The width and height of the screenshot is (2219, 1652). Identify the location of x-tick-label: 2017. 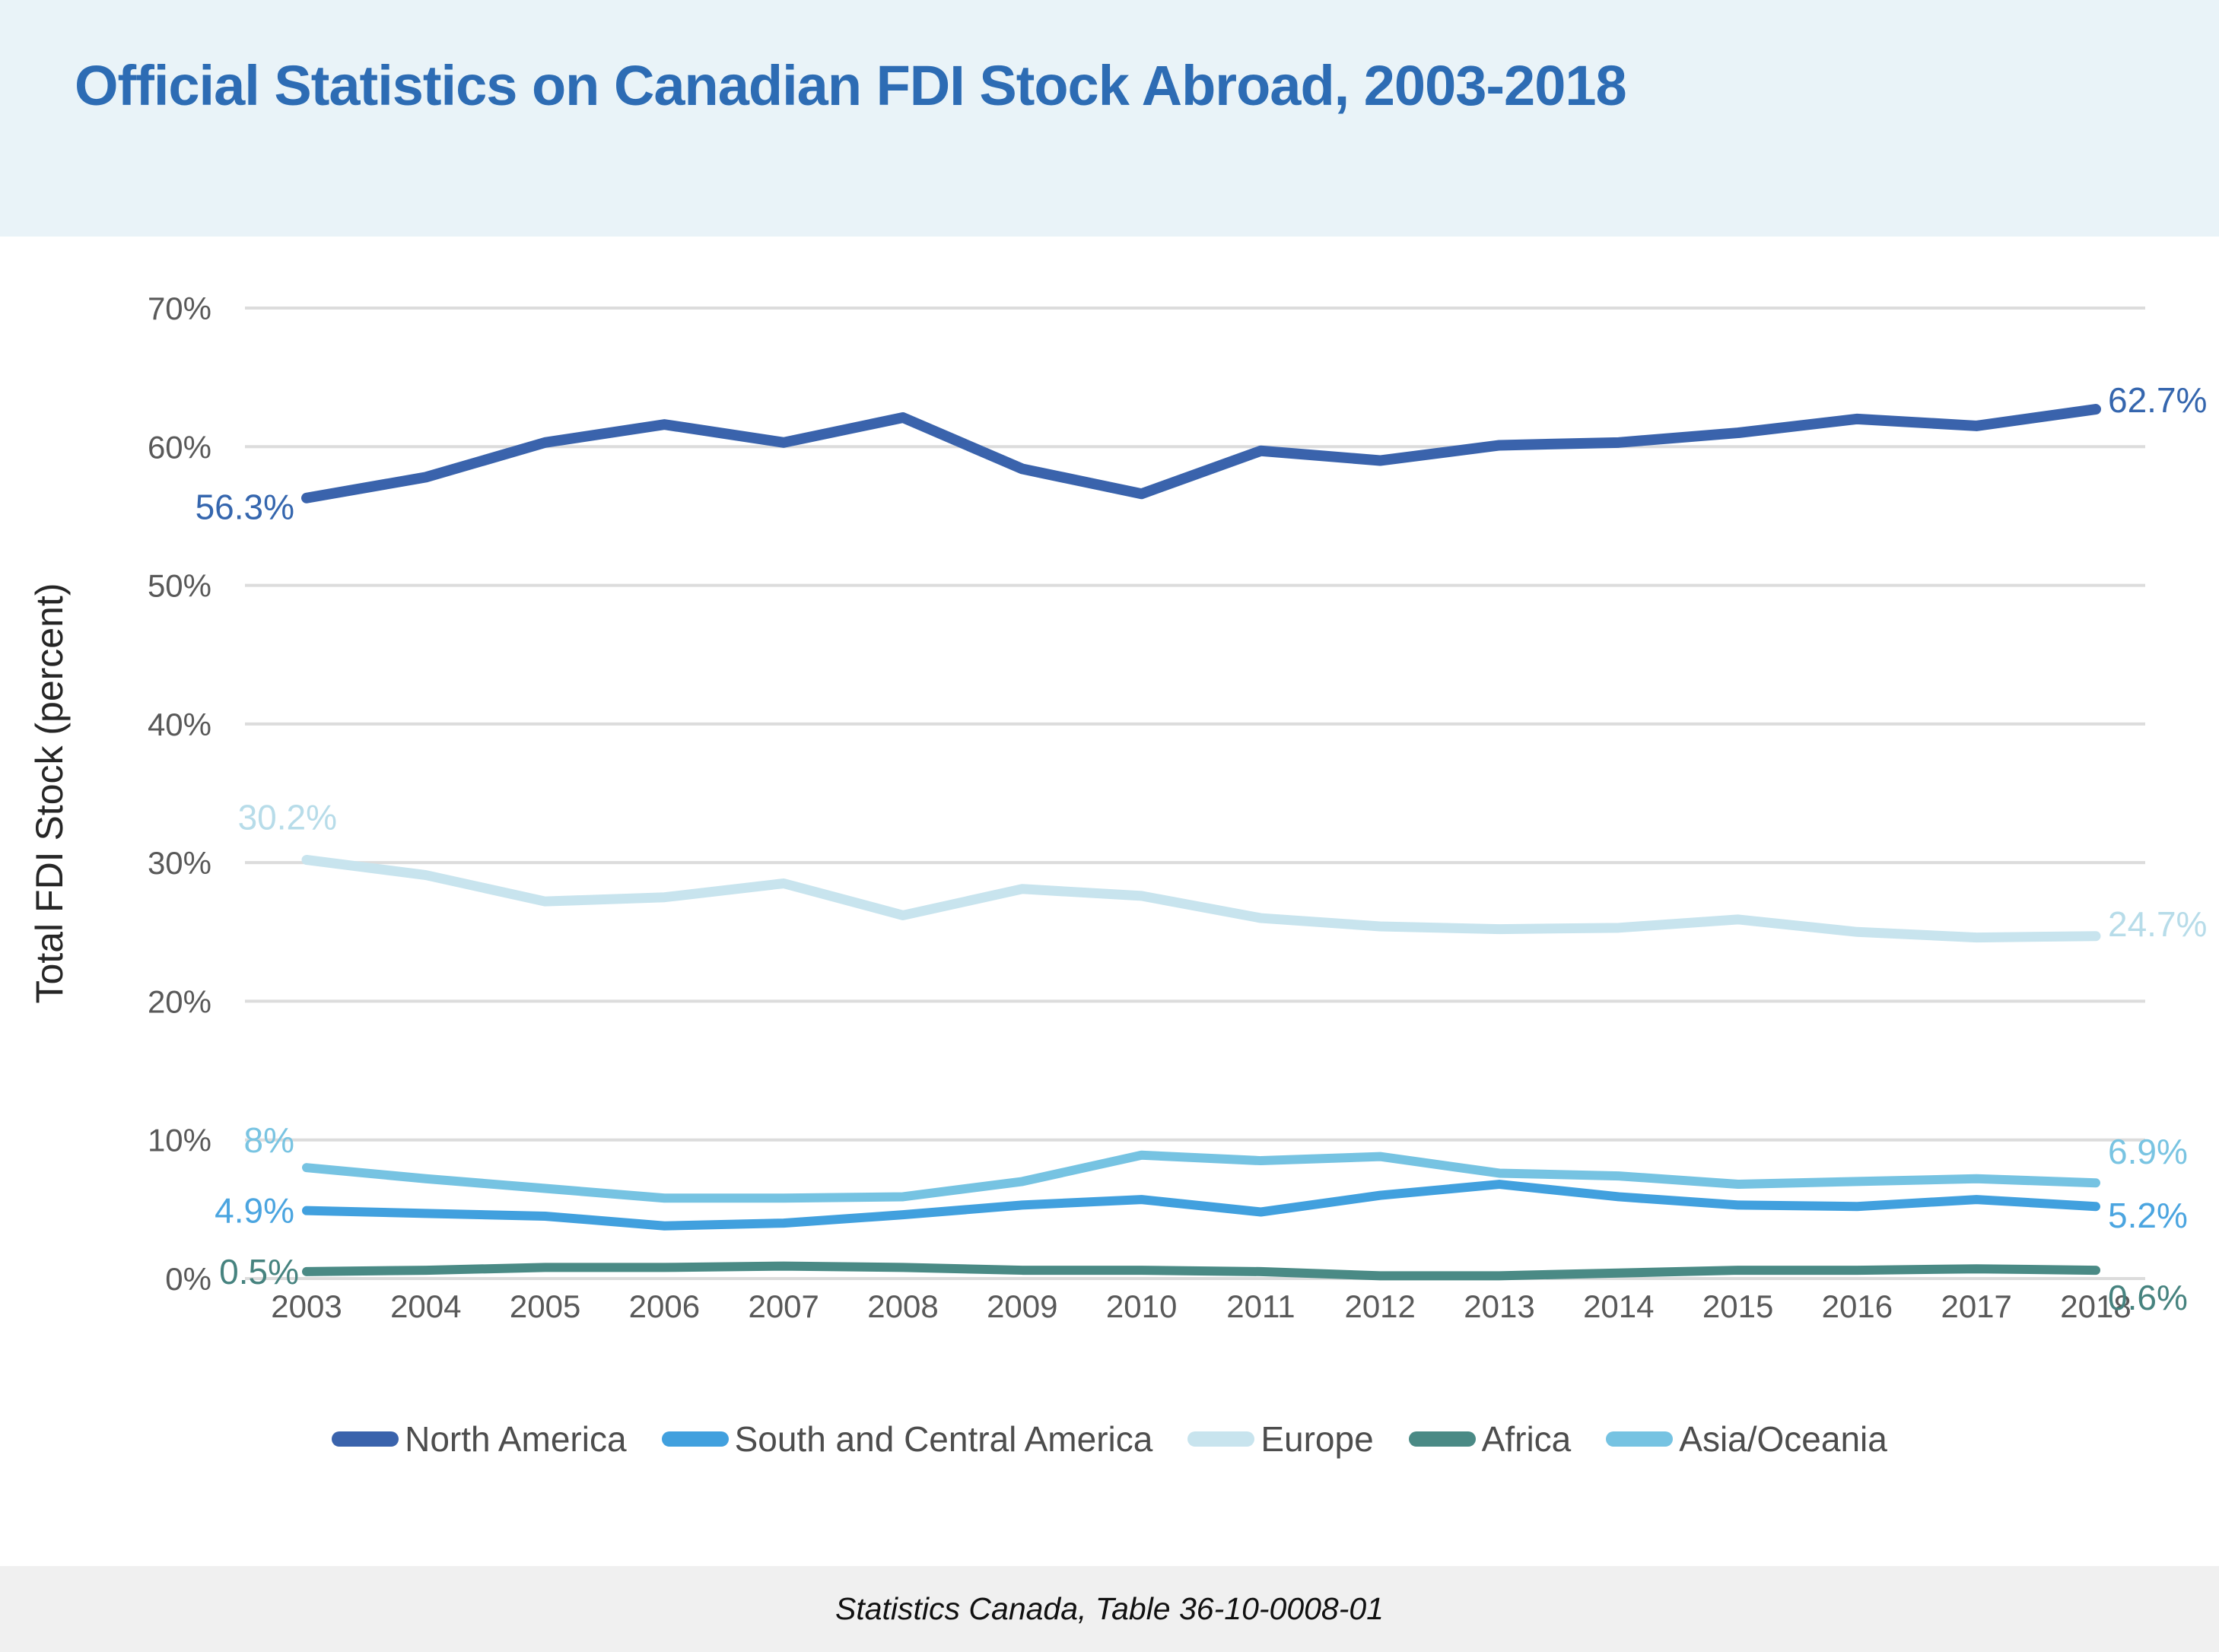
(1976, 1306).